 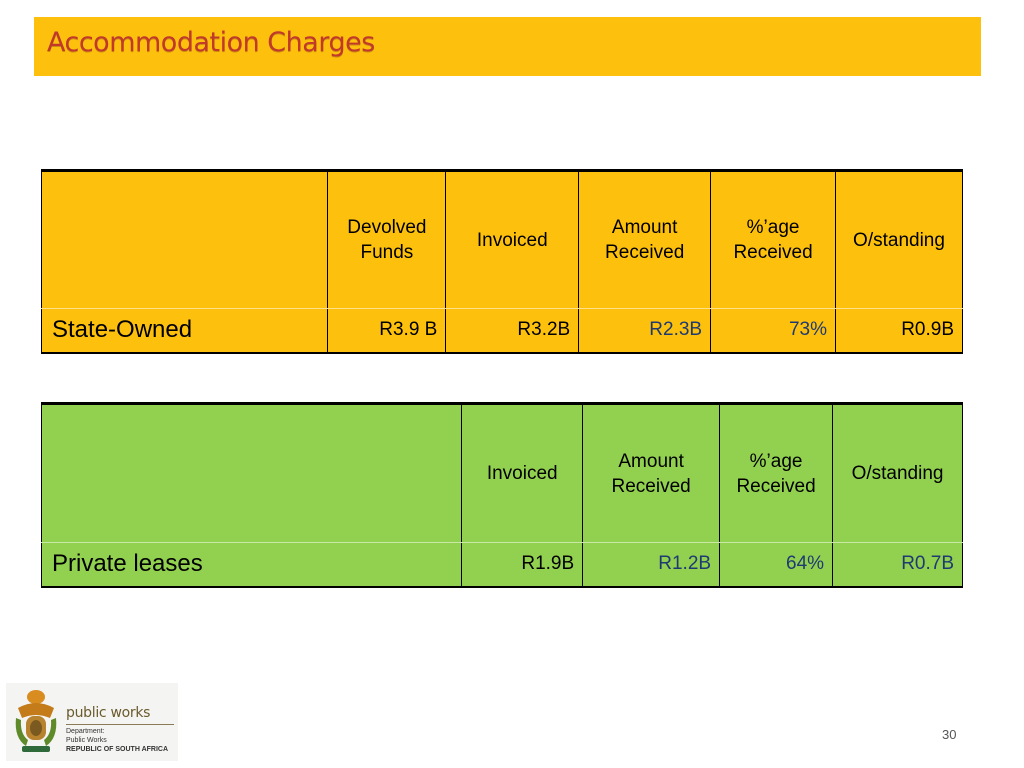 I want to click on logo-line-republic: REPUBLIC OF SOUTH AFRICA, so click(x=117, y=749).